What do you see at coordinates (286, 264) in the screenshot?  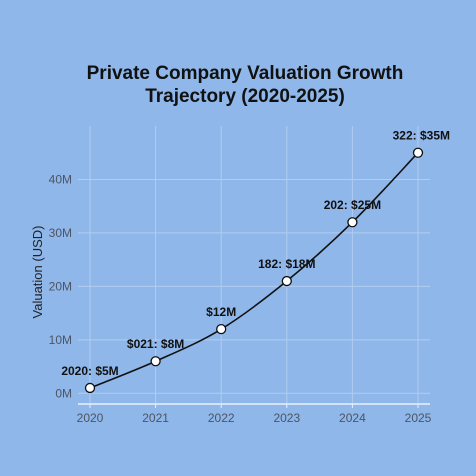 I see `data-label: 182: $18M` at bounding box center [286, 264].